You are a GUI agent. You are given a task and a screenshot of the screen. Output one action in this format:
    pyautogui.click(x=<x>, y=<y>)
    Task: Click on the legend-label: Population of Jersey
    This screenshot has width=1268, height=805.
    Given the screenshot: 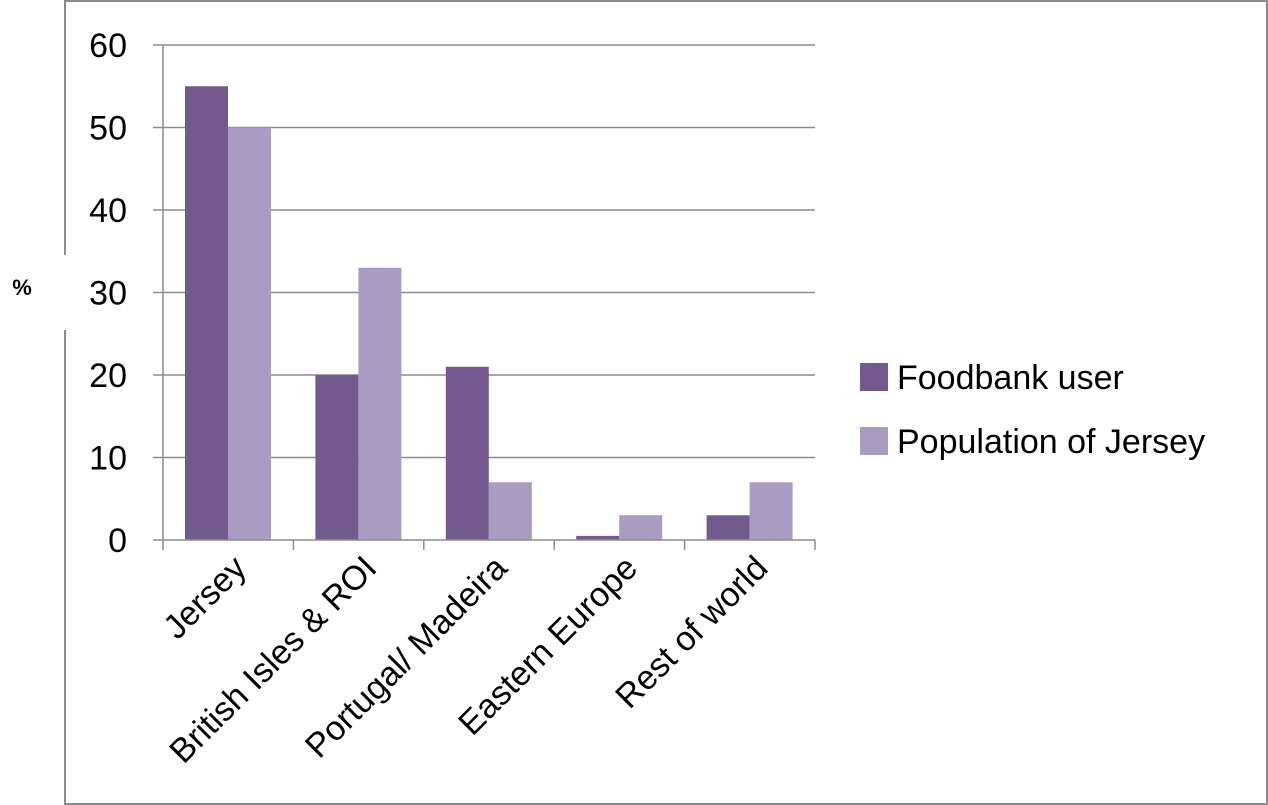 What is the action you would take?
    pyautogui.click(x=1051, y=442)
    